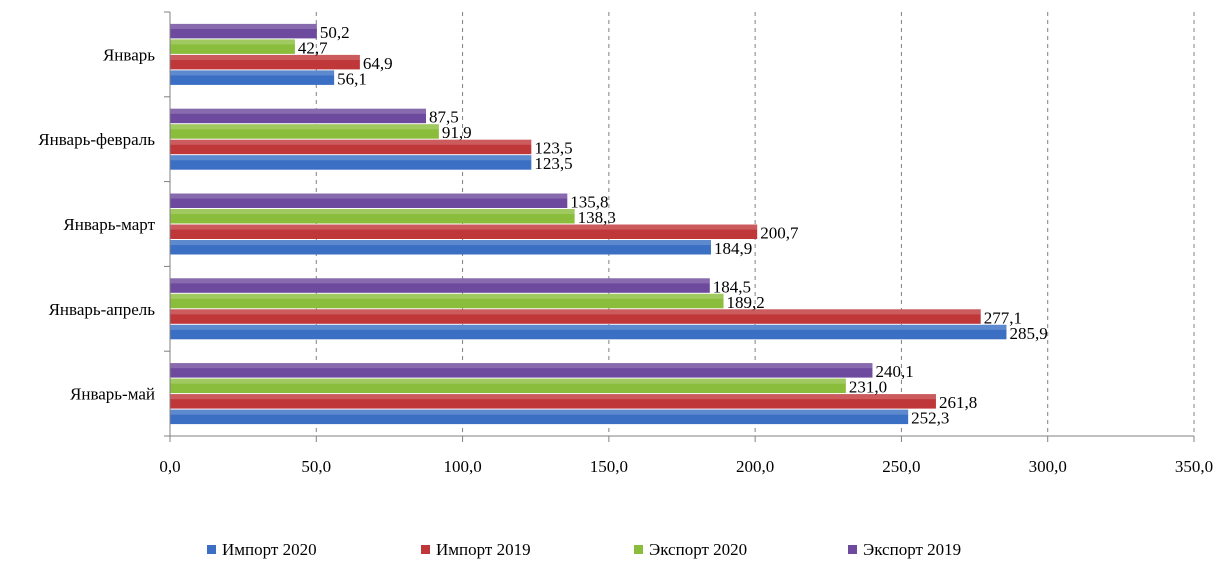 This screenshot has height=567, width=1221. I want to click on data-label: 285,9, so click(1028, 333).